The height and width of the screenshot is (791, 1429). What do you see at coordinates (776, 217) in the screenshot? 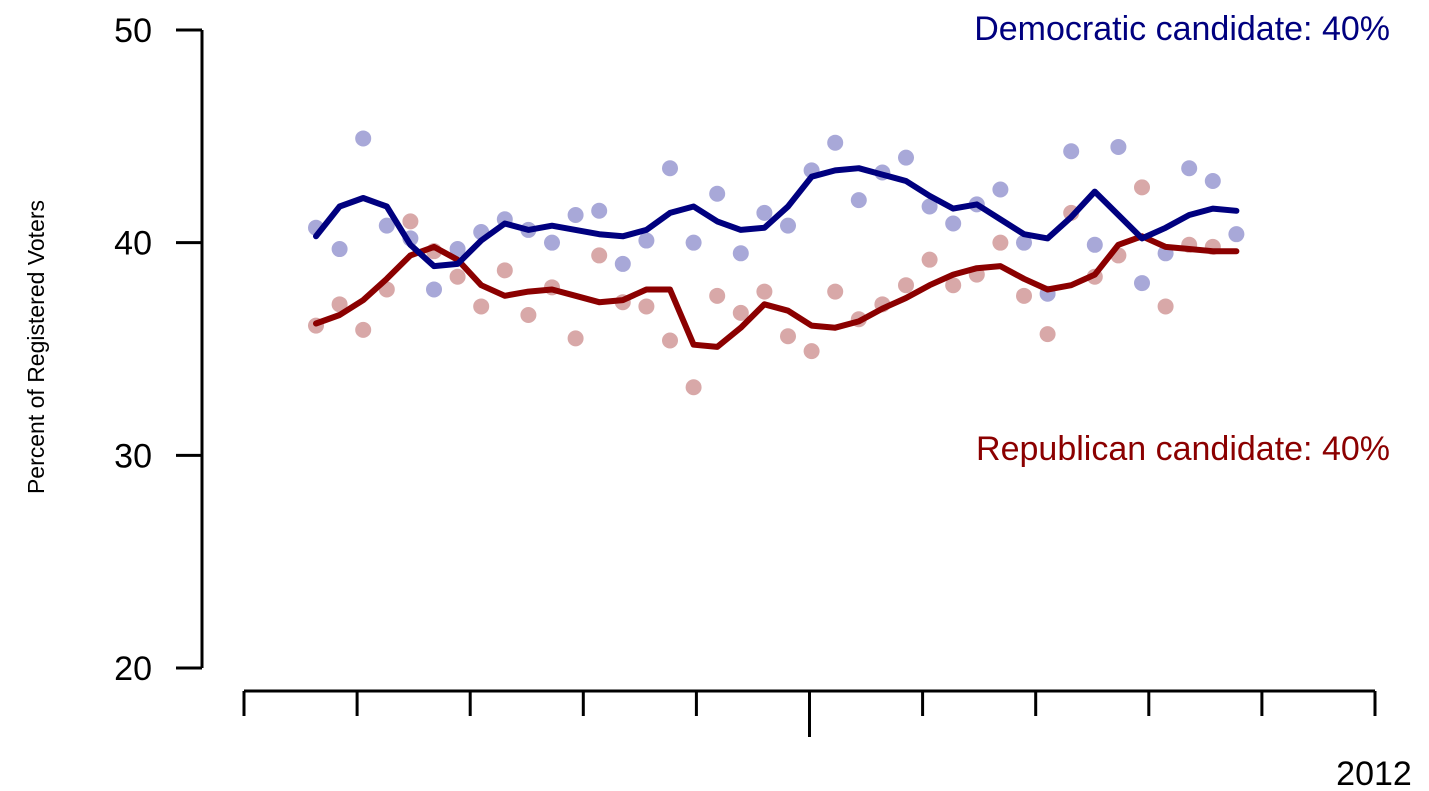
I see `dem-trend-line` at bounding box center [776, 217].